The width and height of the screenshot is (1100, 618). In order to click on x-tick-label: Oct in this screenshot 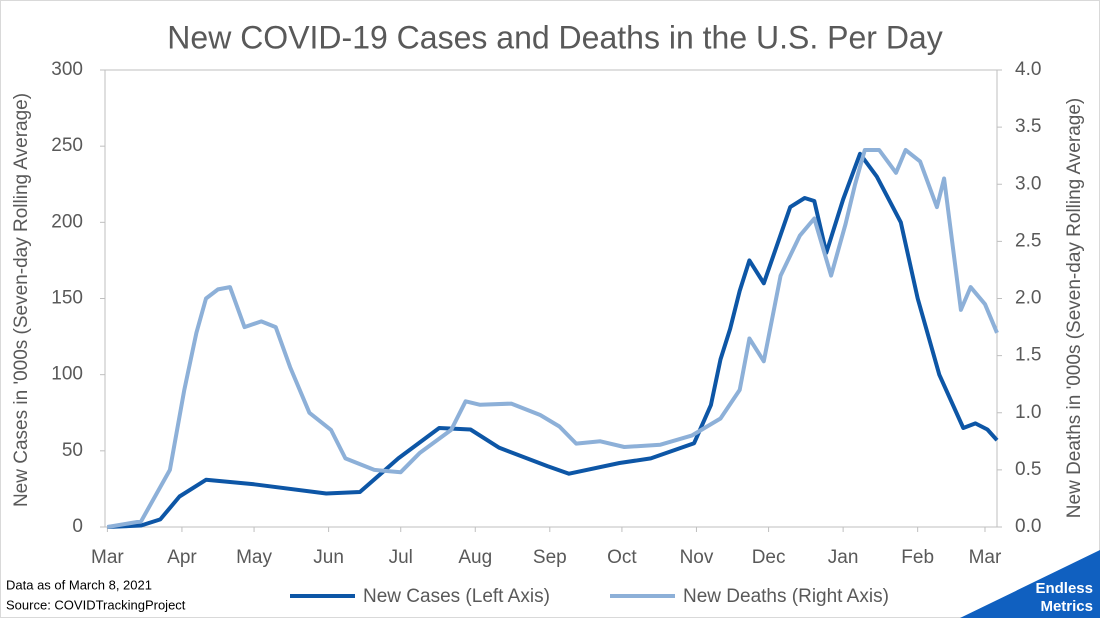, I will do `click(622, 557)`.